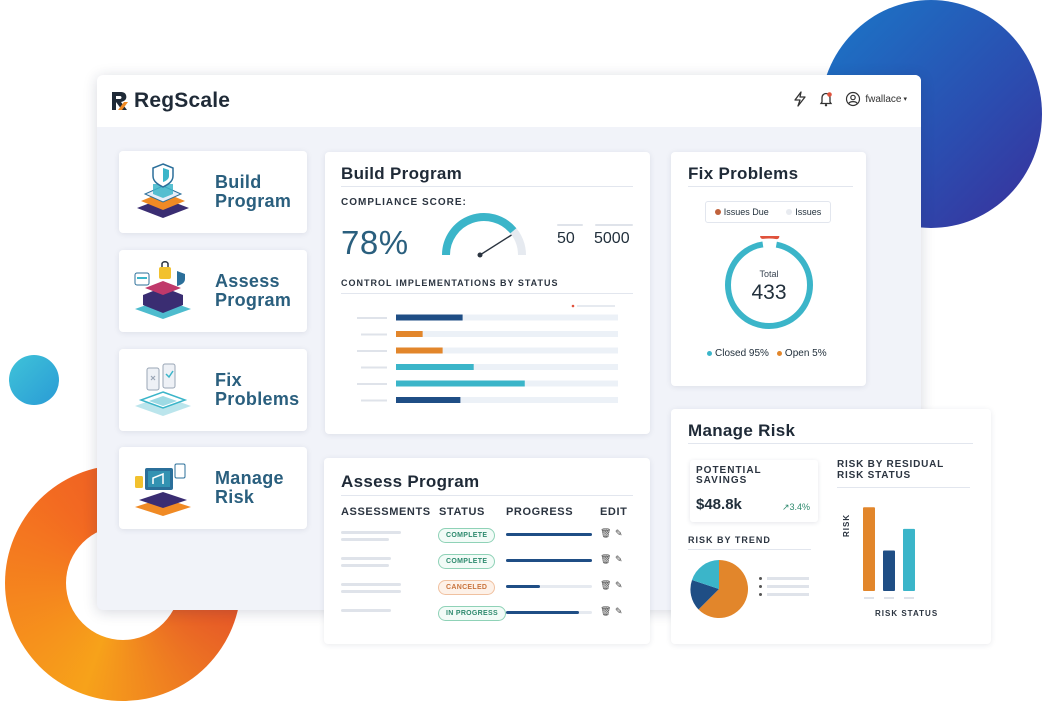 This screenshot has width=1044, height=711. I want to click on decor-teal-dot, so click(34, 380).